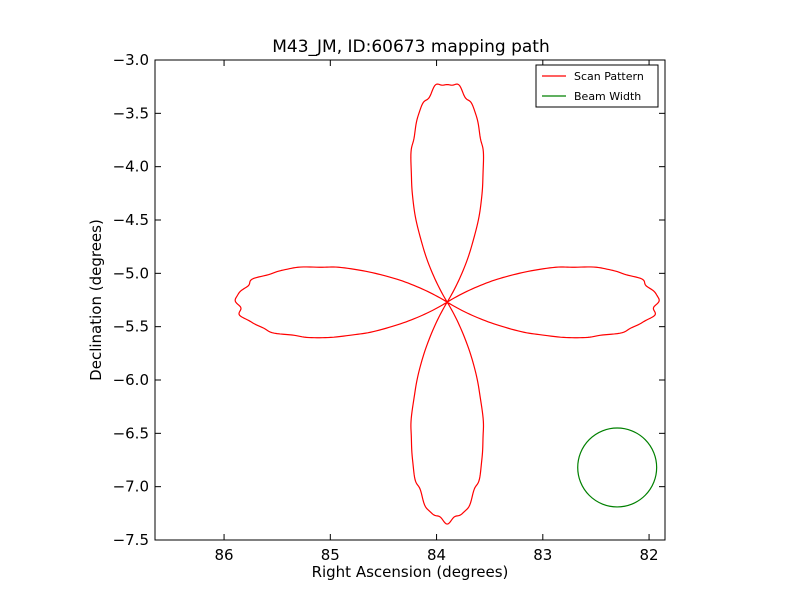 This screenshot has height=604, width=800. Describe the element at coordinates (224, 555) in the screenshot. I see `x-tick-label: 86` at that location.